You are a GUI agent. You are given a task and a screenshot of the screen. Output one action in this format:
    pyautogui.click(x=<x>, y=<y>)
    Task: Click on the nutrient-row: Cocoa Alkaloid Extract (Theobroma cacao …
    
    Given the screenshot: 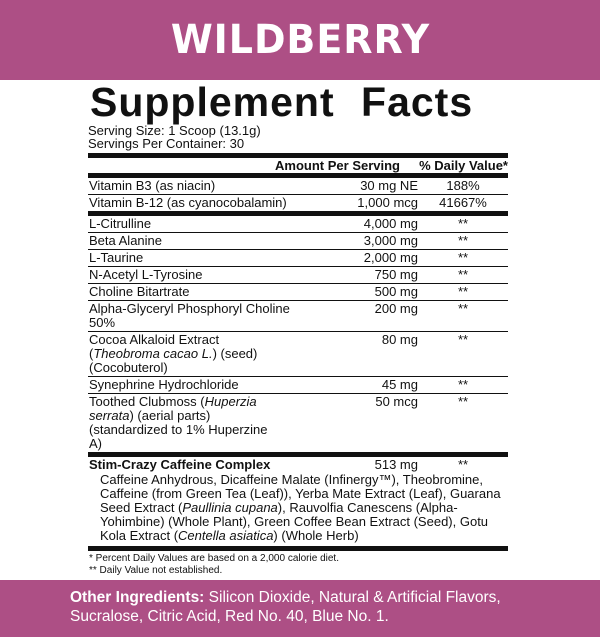 What is the action you would take?
    pyautogui.click(x=298, y=354)
    